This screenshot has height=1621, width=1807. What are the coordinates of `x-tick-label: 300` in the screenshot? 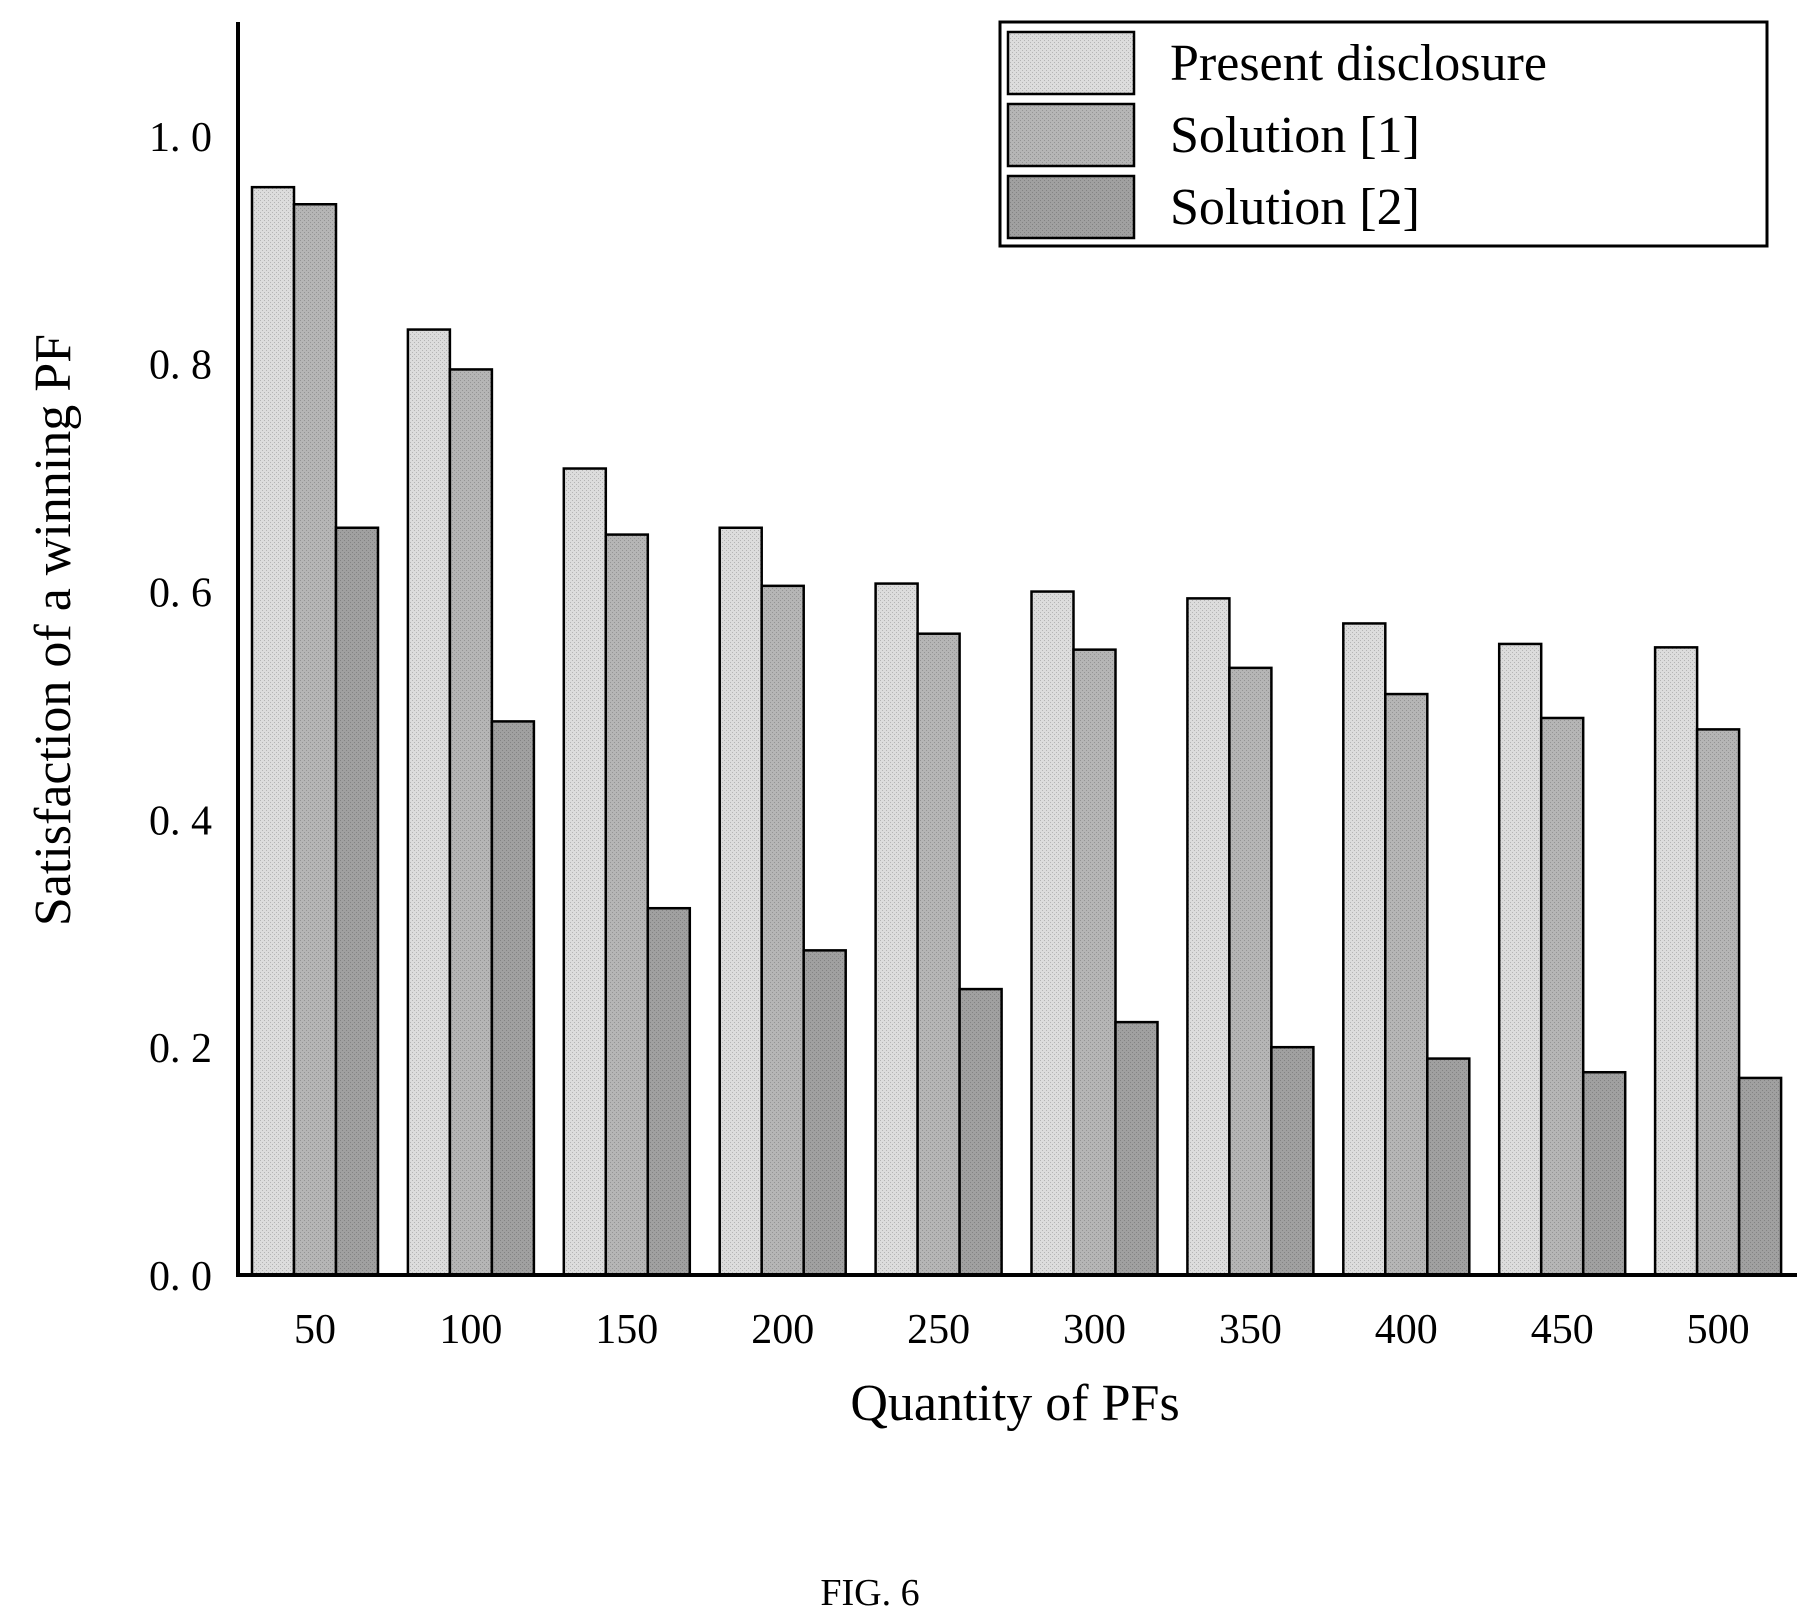 It's located at (1094, 1330).